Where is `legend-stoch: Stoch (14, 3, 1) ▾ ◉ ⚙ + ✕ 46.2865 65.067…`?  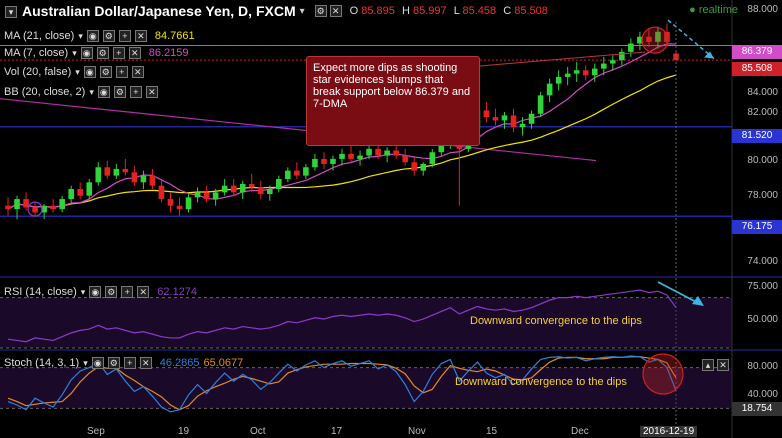 legend-stoch: Stoch (14, 3, 1) ▾ ◉ ⚙ + ✕ 46.2865 65.067… is located at coordinates (124, 363).